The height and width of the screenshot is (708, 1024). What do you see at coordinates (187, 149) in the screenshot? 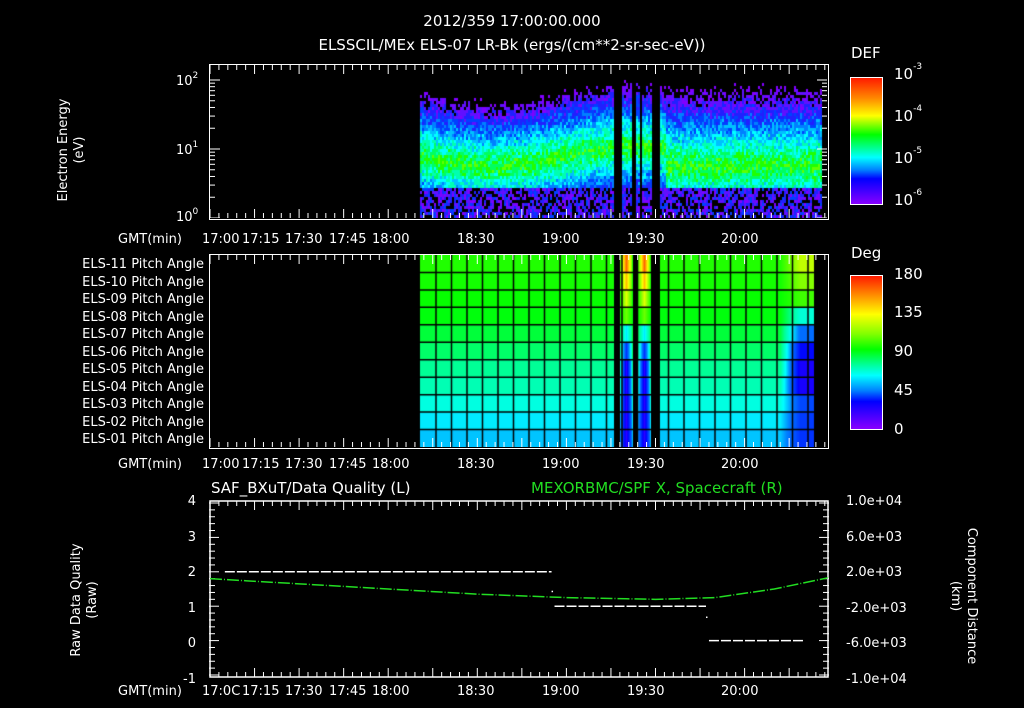
I see `ytick-1e1: 10¹` at bounding box center [187, 149].